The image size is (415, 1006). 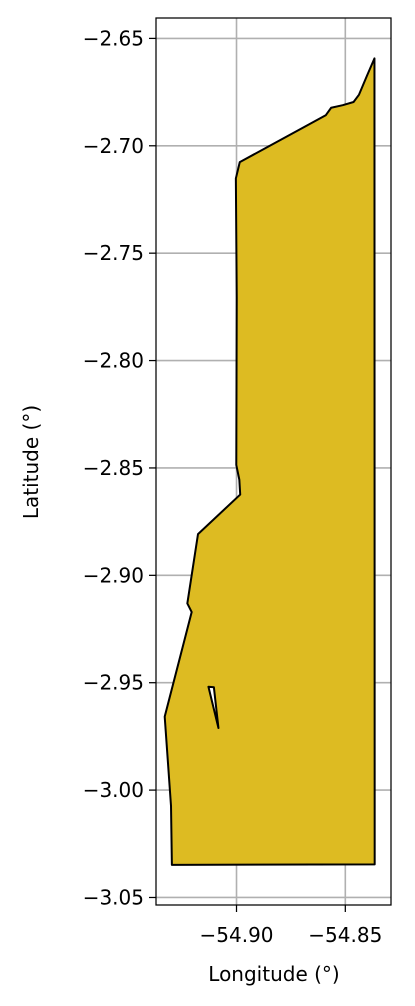 What do you see at coordinates (113, 253) in the screenshot?
I see `y-tick-label: −2.75` at bounding box center [113, 253].